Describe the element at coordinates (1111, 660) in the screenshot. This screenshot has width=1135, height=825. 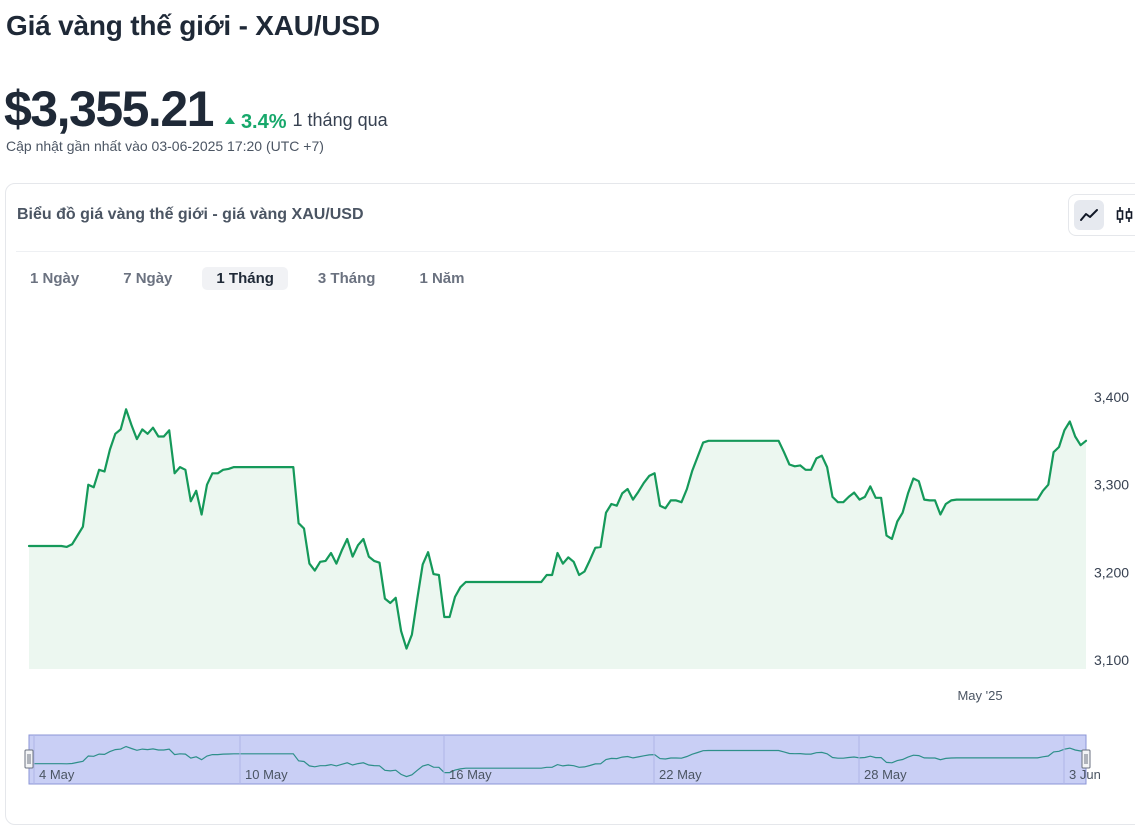
I see `y-tick-label: 3,100` at that location.